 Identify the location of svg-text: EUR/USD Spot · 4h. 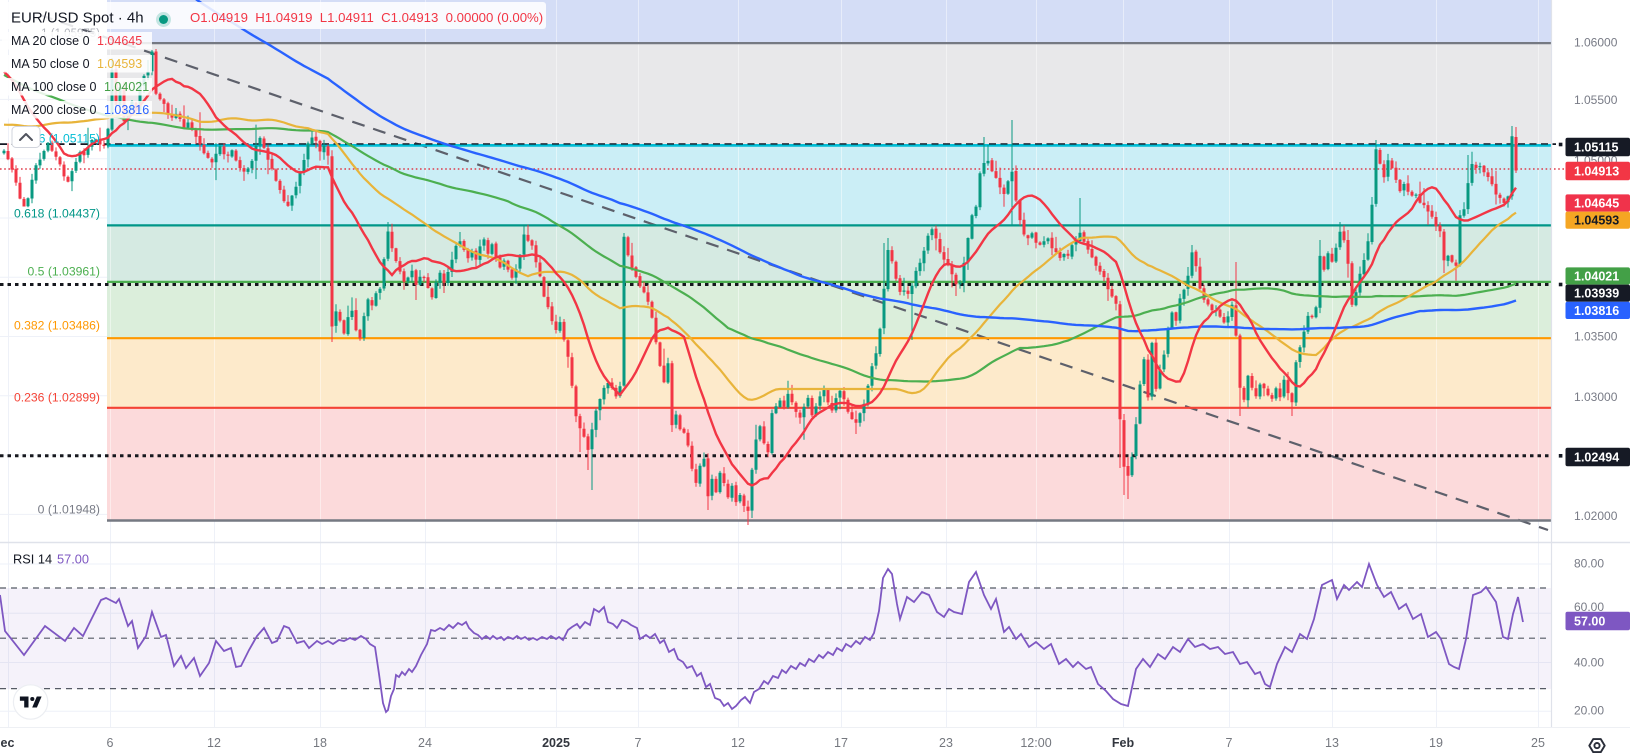
(77, 18).